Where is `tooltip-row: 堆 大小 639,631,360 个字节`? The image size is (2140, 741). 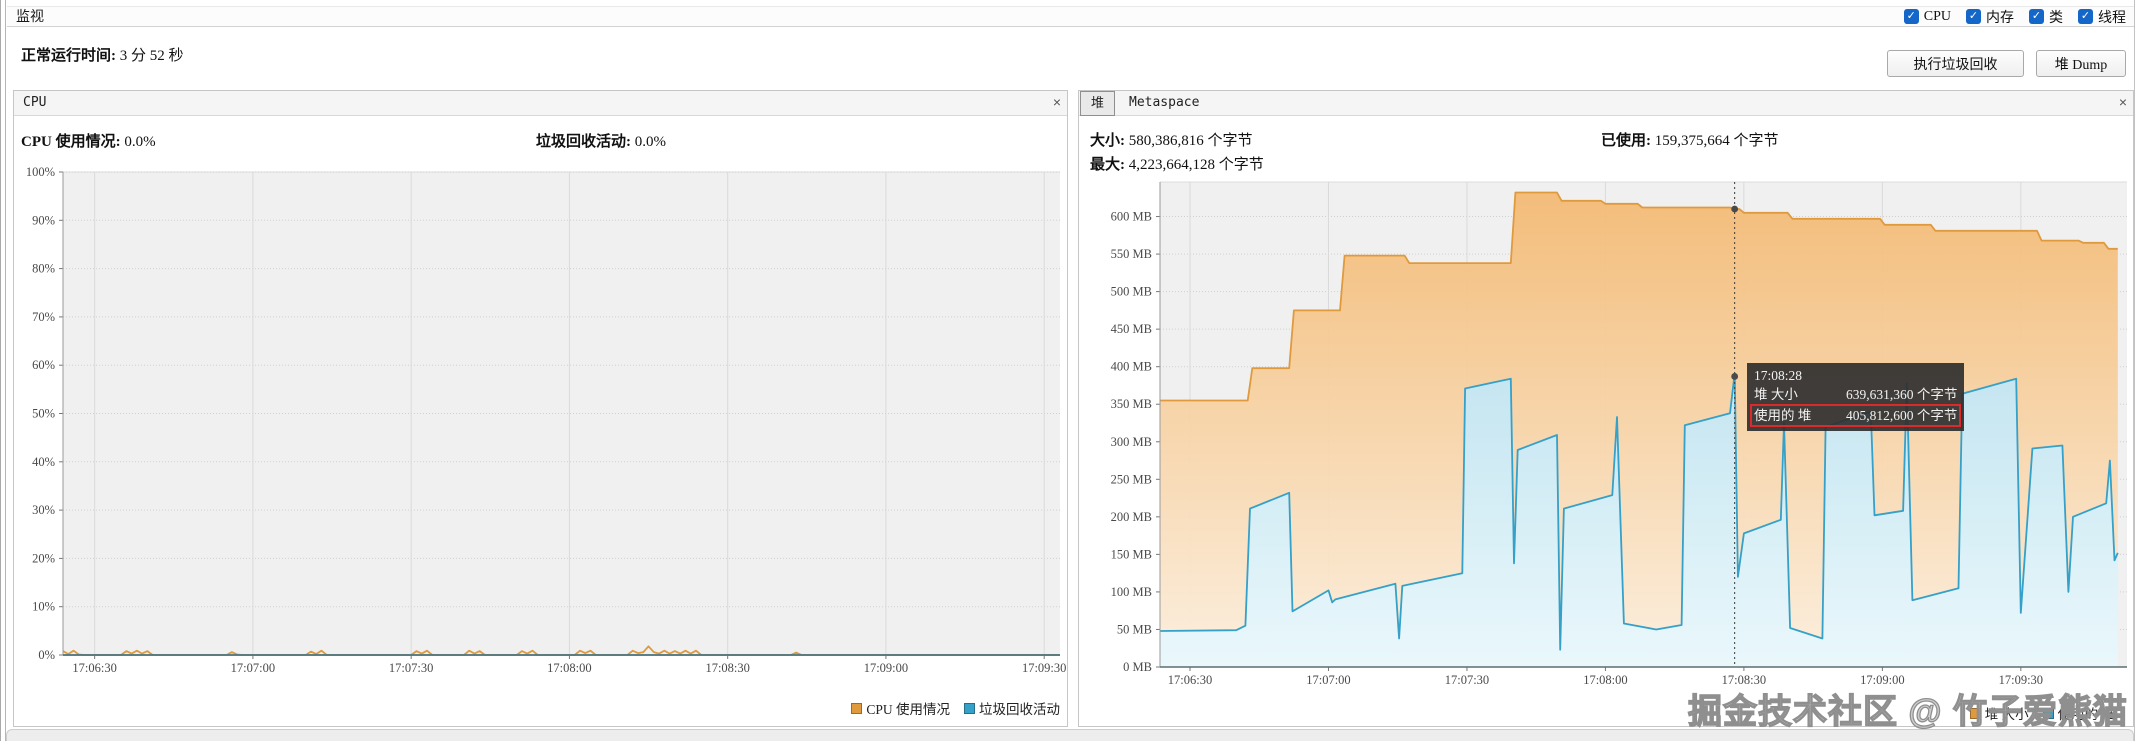
tooltip-row: 堆 大小 639,631,360 个字节 is located at coordinates (1855, 394).